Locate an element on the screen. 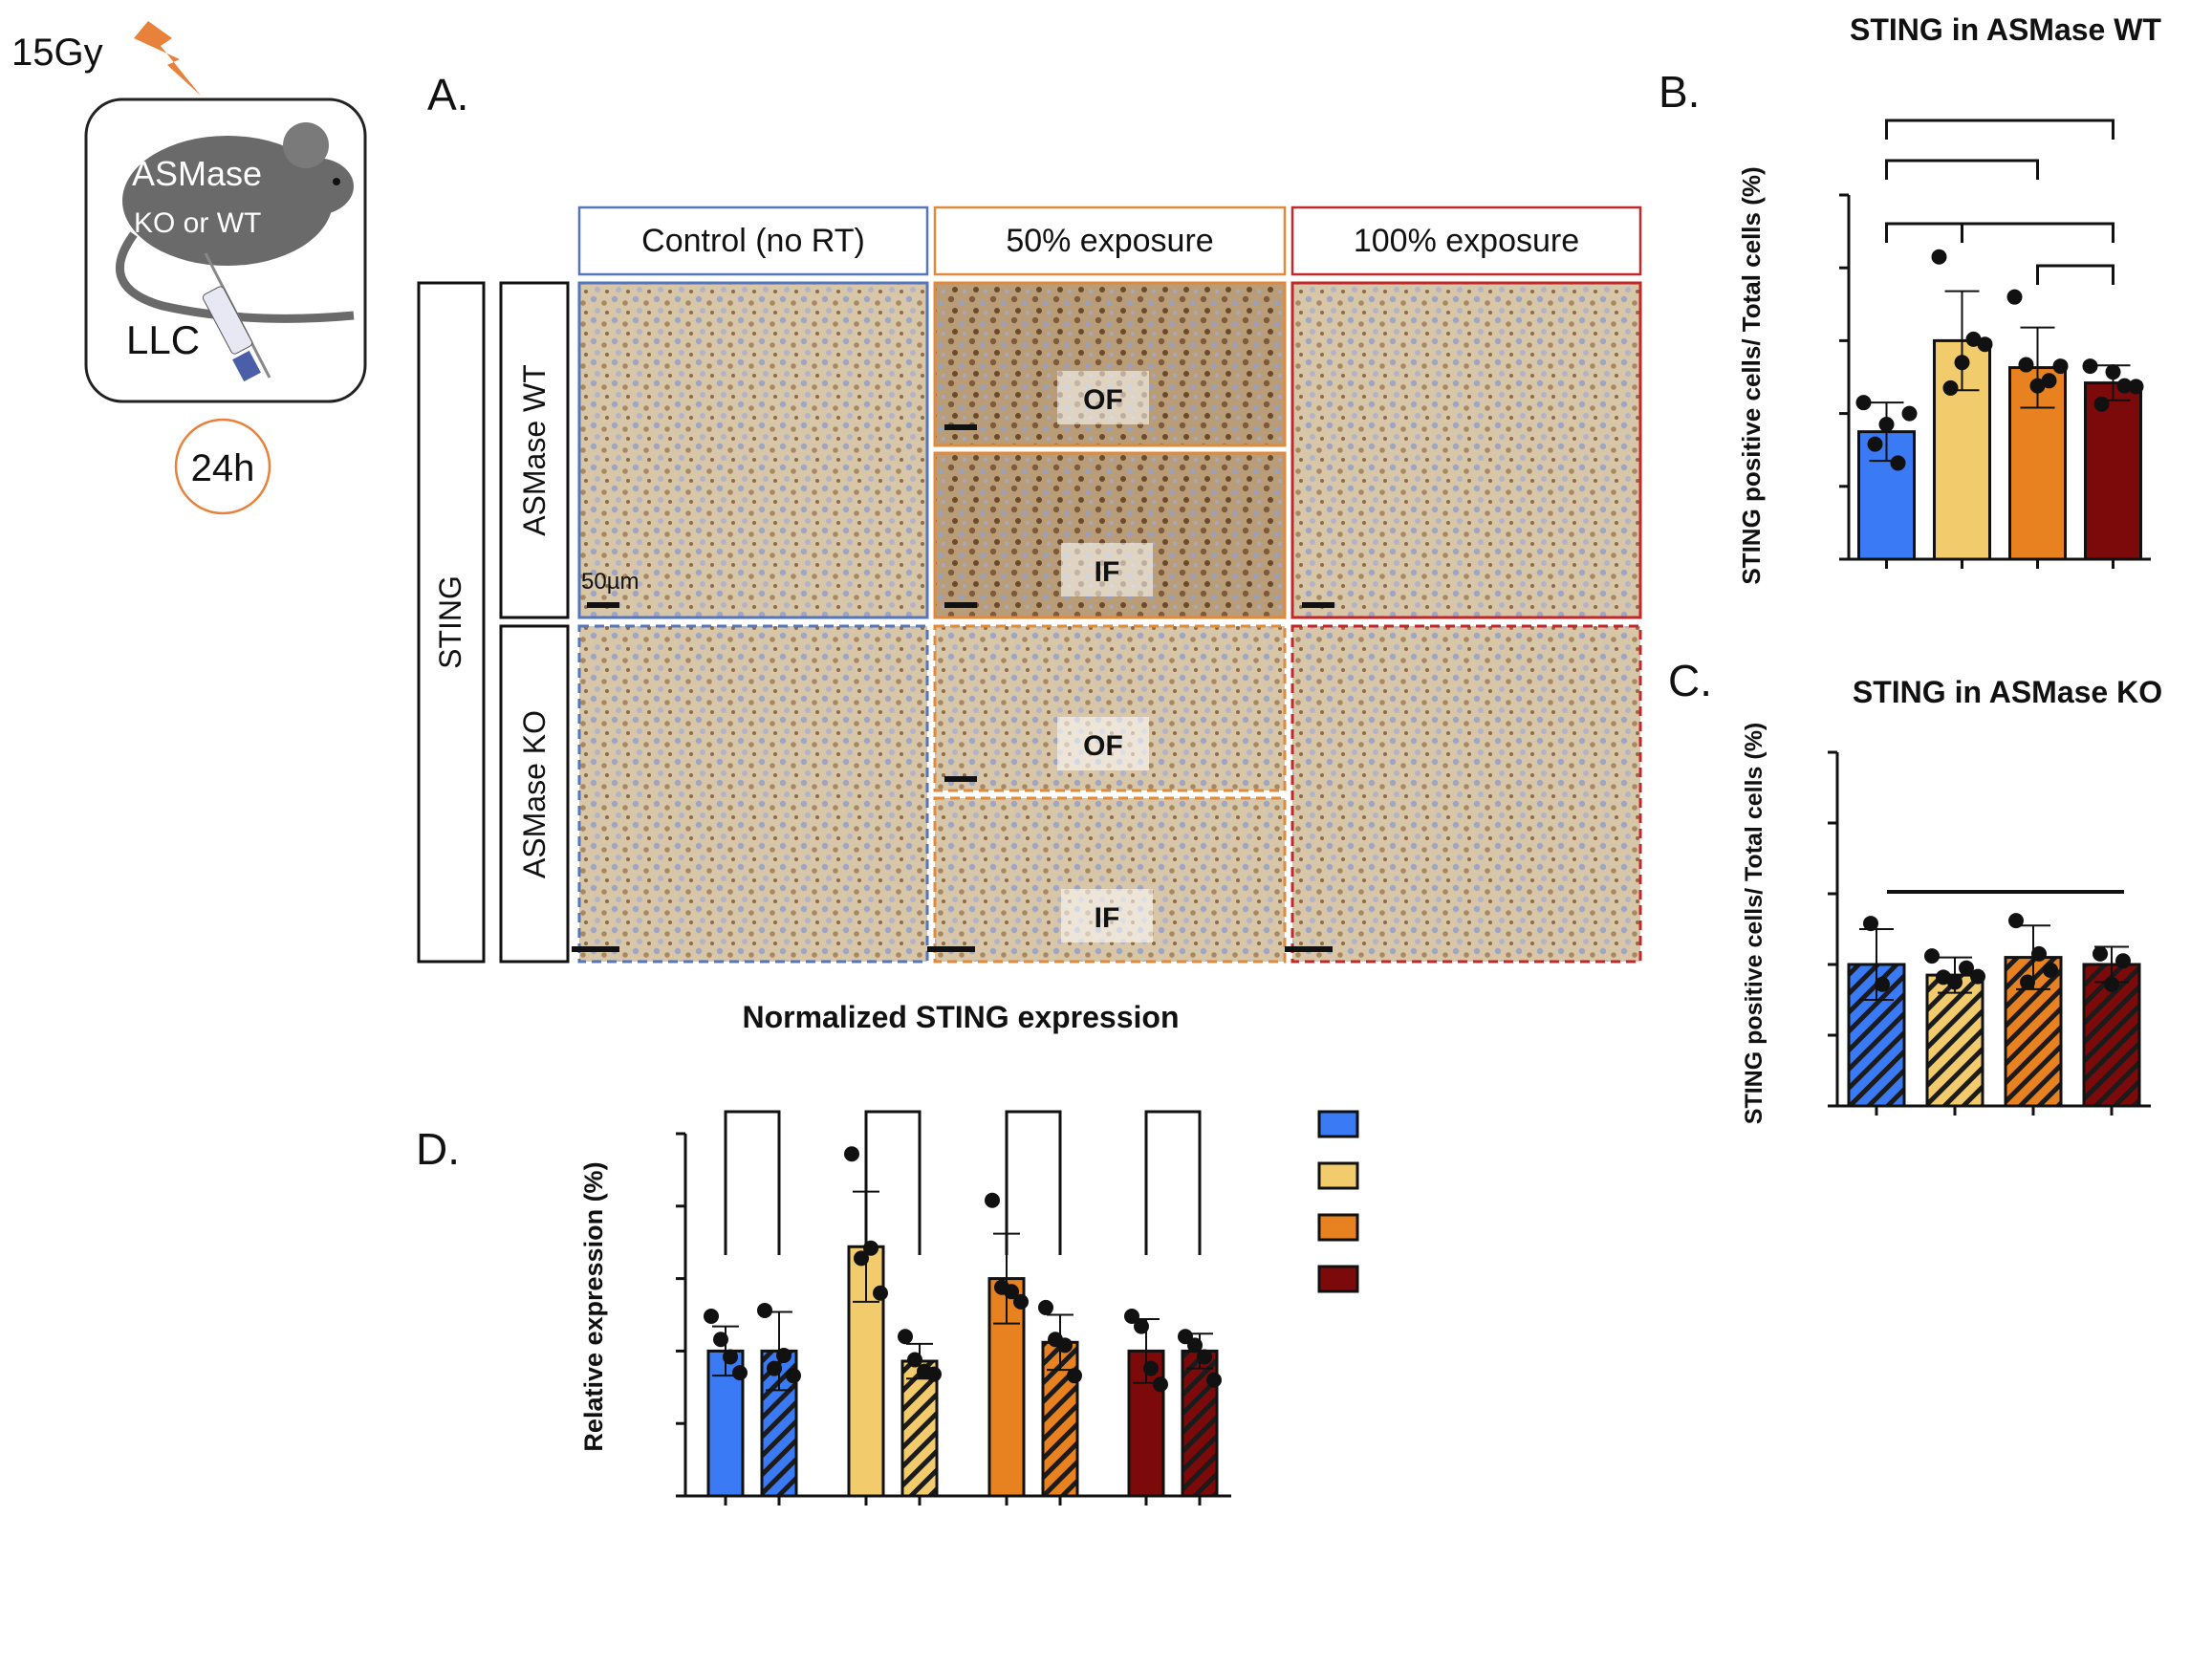 This screenshot has width=2212, height=1668. region-label-wt-of: OF is located at coordinates (1103, 400).